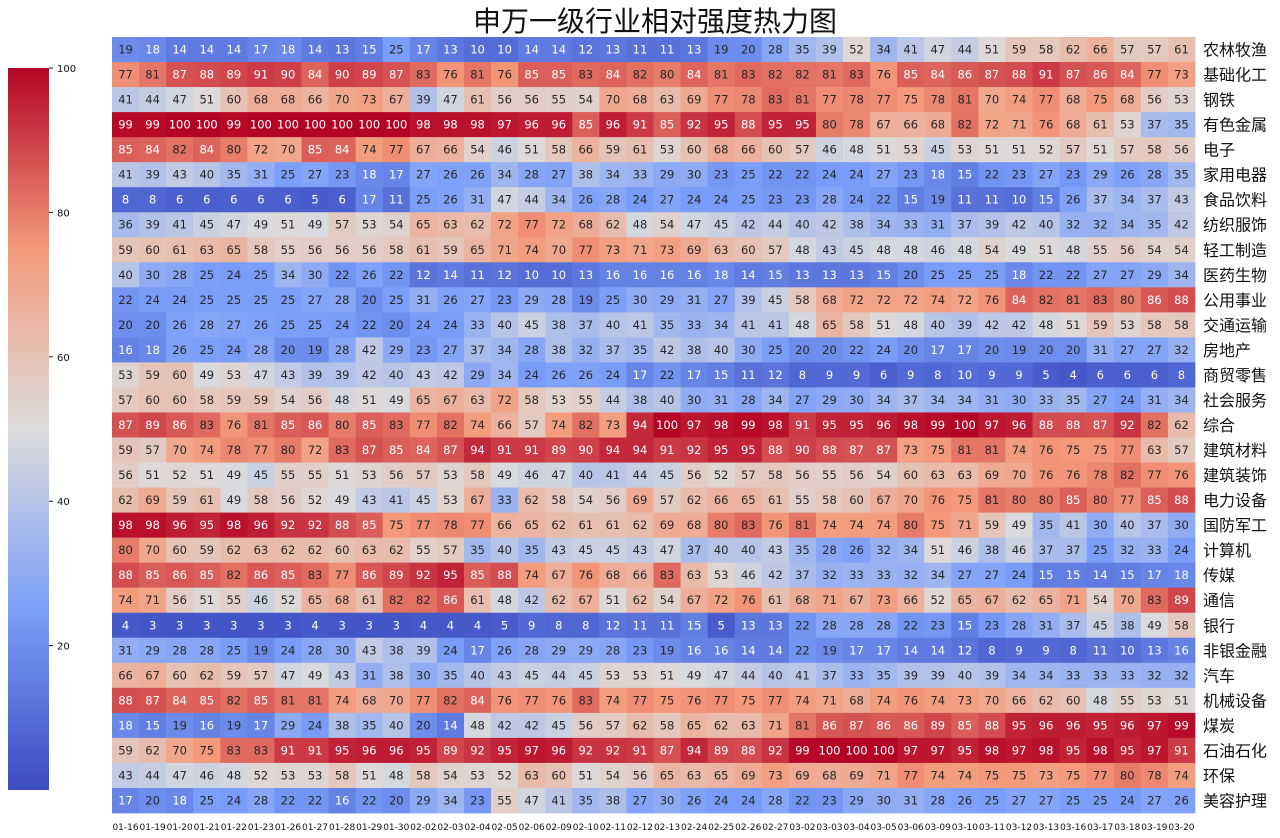 This screenshot has height=838, width=1280. Describe the element at coordinates (531, 150) in the screenshot. I see `cell-value-label: 51` at that location.